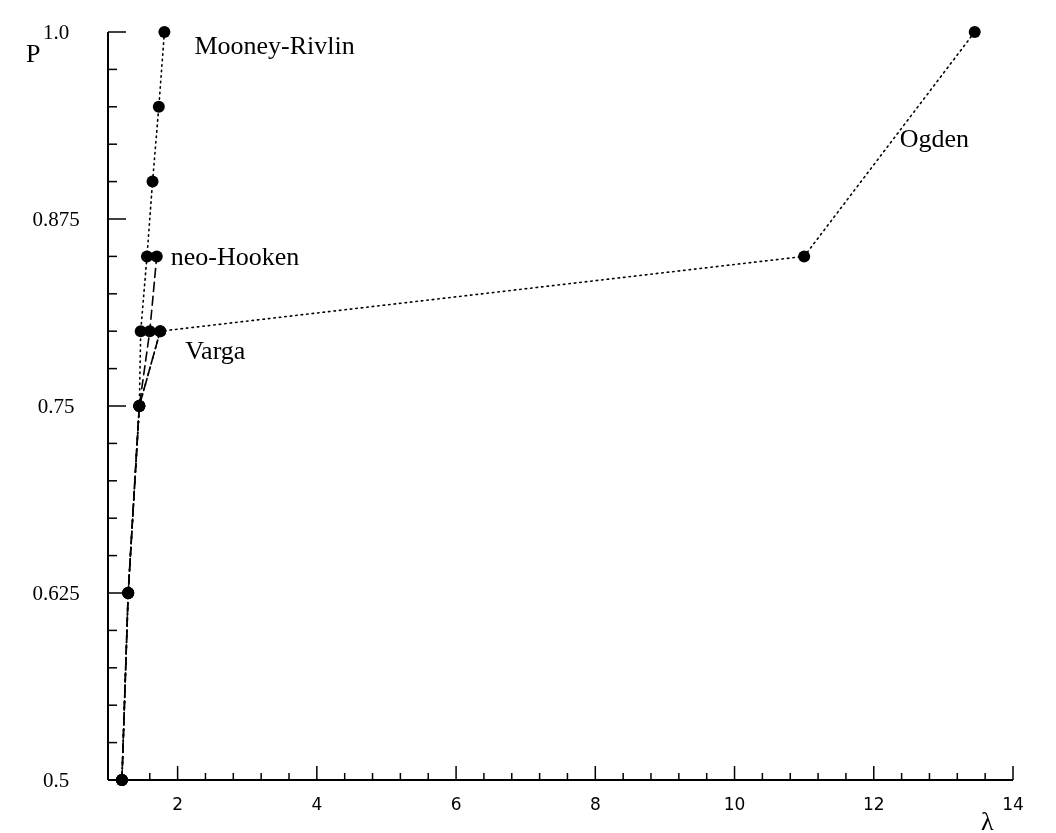 Image resolution: width=1056 pixels, height=833 pixels. I want to click on y-tick-label: 0.625, so click(56, 593).